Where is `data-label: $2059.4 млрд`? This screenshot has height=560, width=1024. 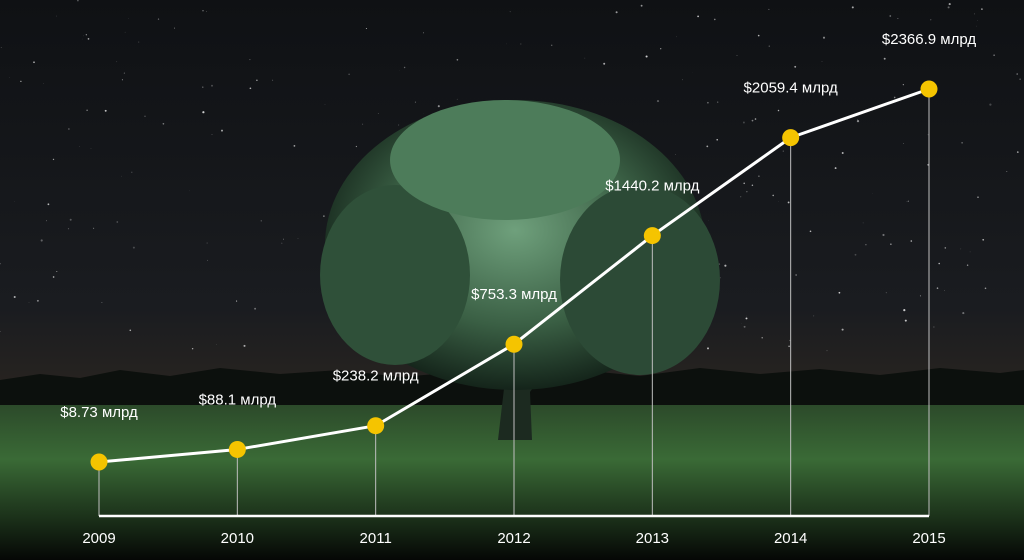
data-label: $2059.4 млрд is located at coordinates (791, 88).